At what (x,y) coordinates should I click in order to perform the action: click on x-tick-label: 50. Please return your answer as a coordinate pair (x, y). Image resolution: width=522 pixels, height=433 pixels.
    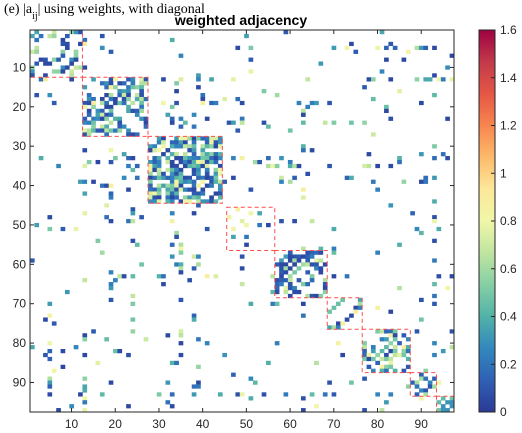
    Looking at the image, I should click on (247, 424).